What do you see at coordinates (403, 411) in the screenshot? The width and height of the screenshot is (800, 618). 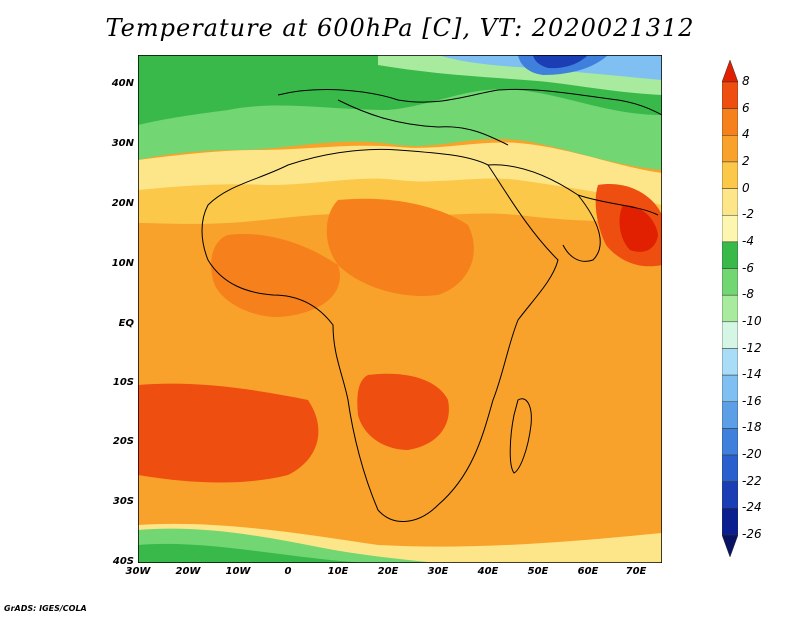 I see `hot-area-angola` at bounding box center [403, 411].